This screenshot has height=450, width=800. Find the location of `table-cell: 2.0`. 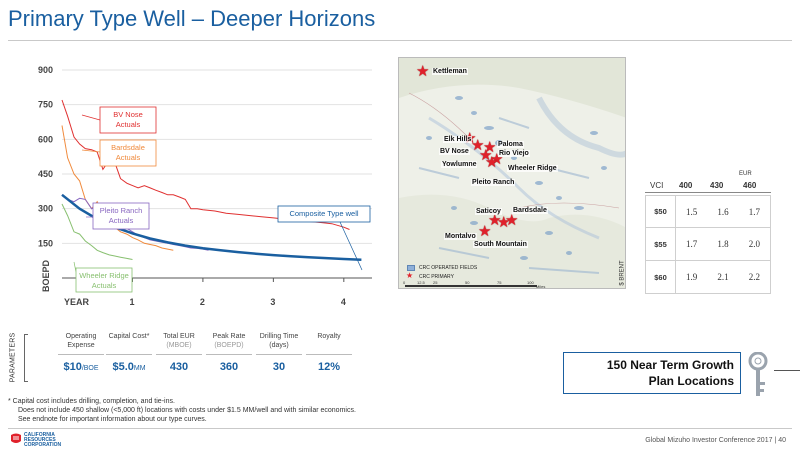

table-cell: 2.0 is located at coordinates (754, 244).